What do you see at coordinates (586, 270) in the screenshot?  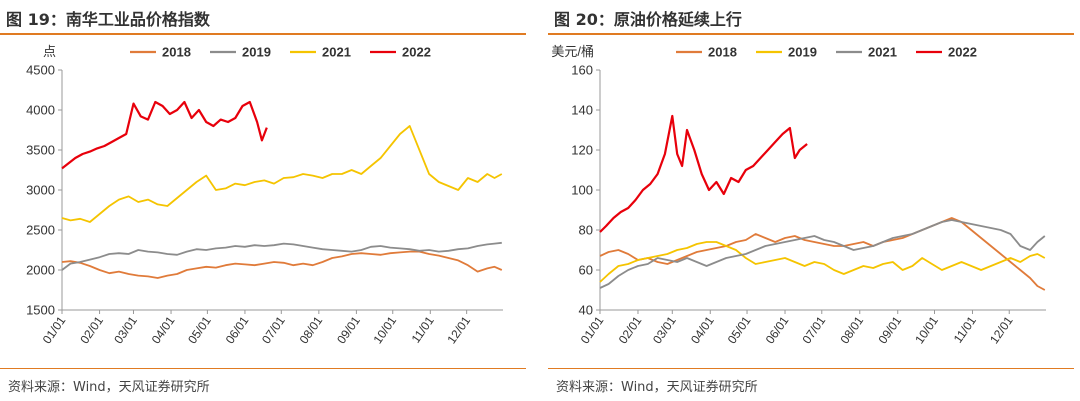 I see `y-tick-label: 60` at bounding box center [586, 270].